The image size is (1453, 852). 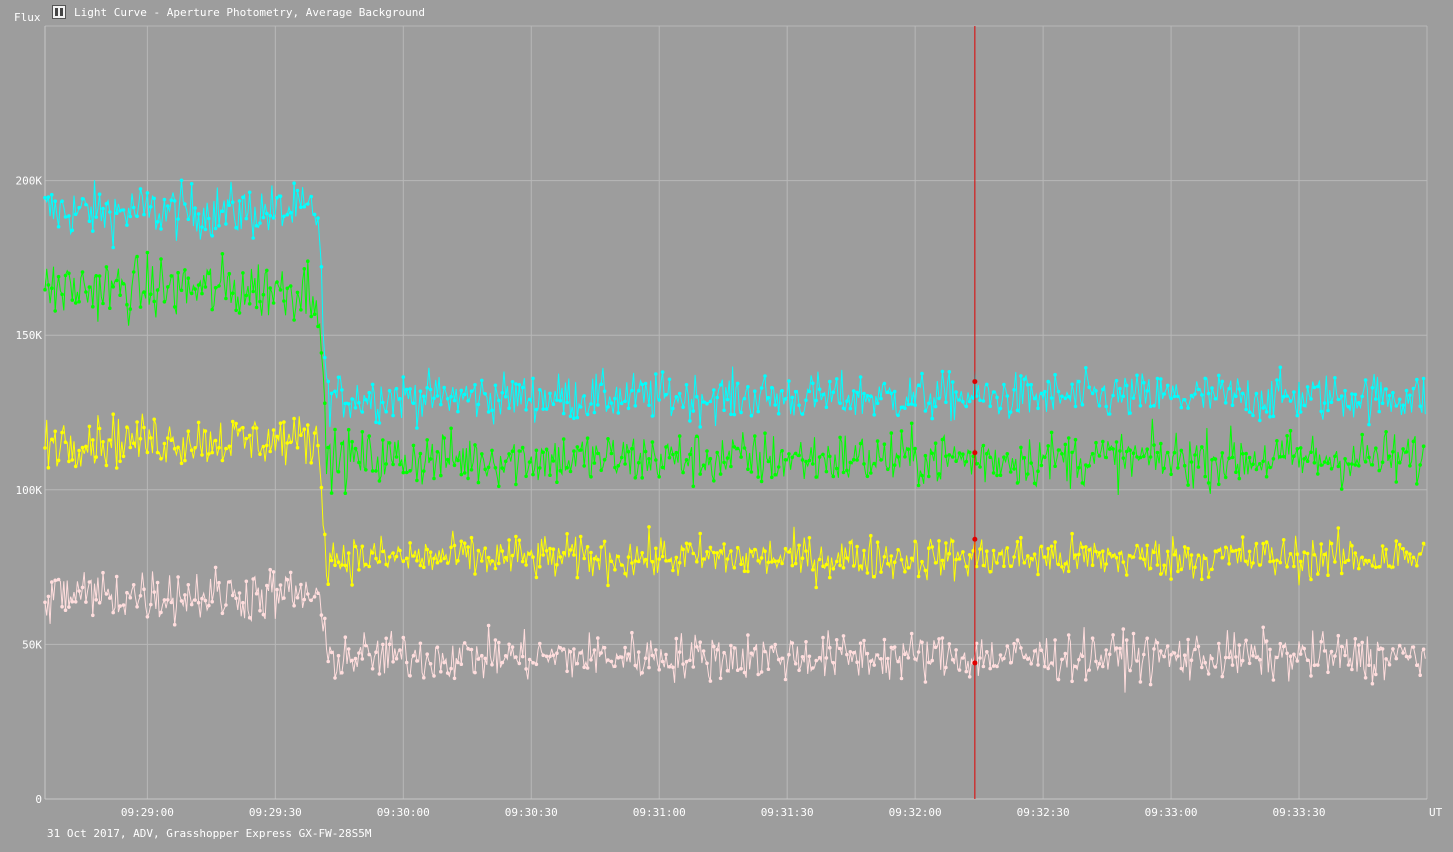 I want to click on time-cursor, so click(x=975, y=412).